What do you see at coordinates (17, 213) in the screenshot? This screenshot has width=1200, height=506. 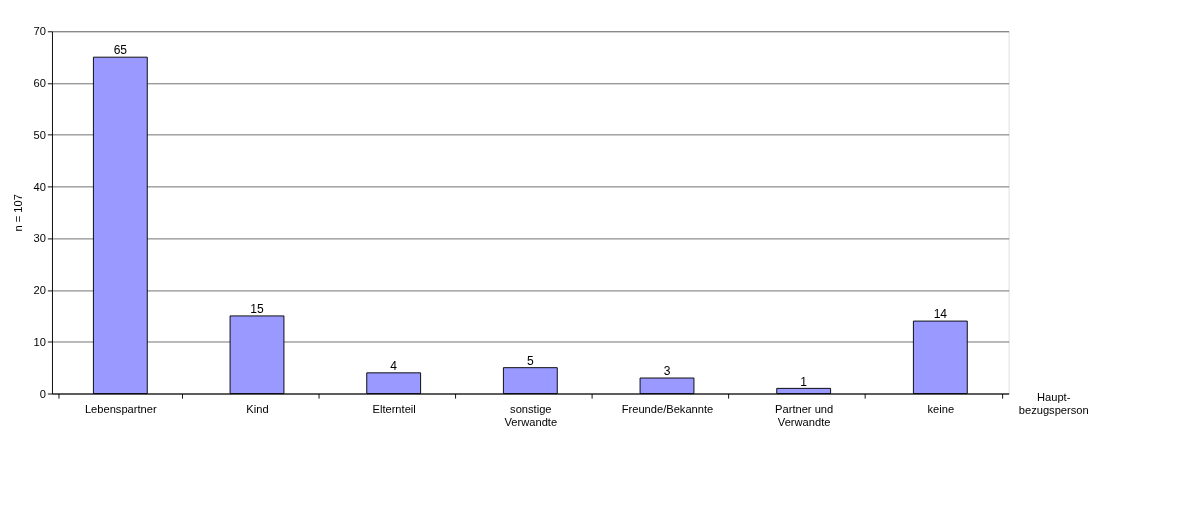 I see `y-axis-title: n = 107` at bounding box center [17, 213].